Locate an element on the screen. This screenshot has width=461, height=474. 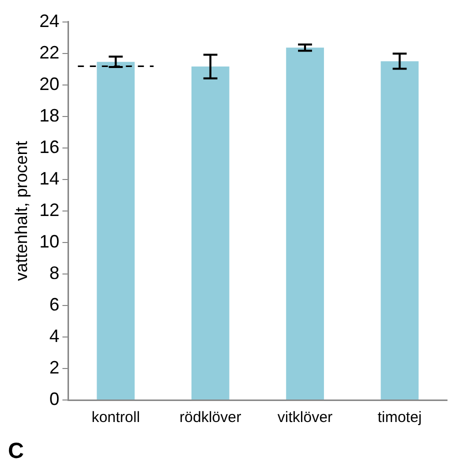
y-tick-label: 8 is located at coordinates (54, 272).